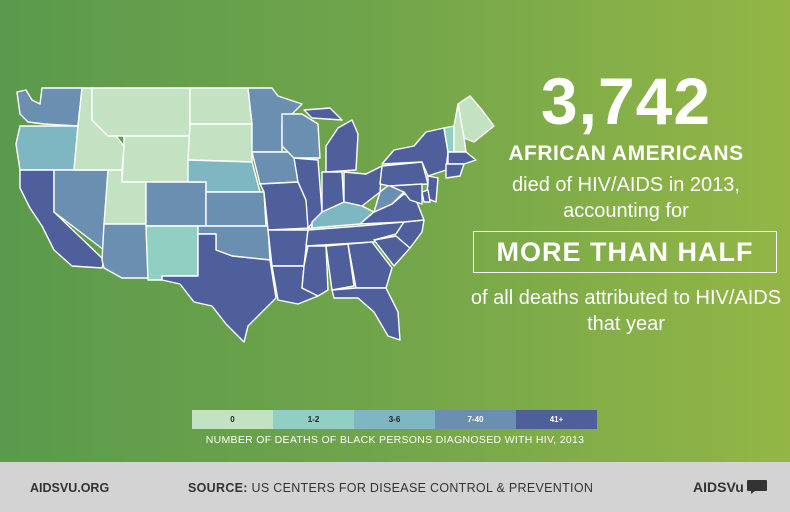 This screenshot has height=512, width=790. I want to click on state-ga, so click(370, 265).